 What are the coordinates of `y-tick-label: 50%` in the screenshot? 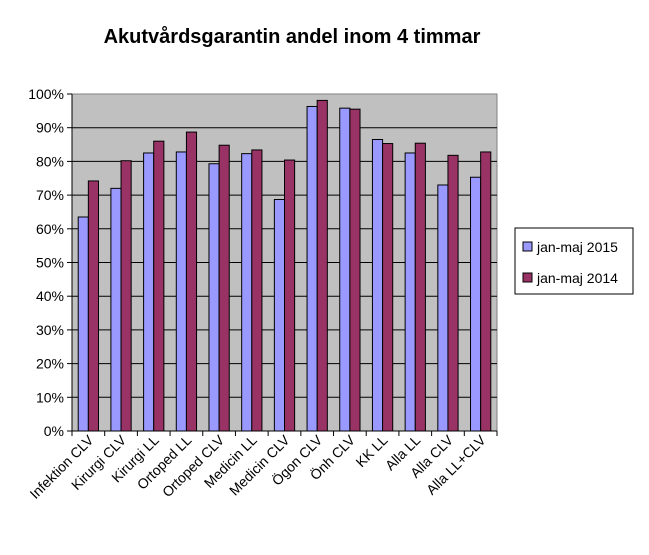 It's located at (50, 263).